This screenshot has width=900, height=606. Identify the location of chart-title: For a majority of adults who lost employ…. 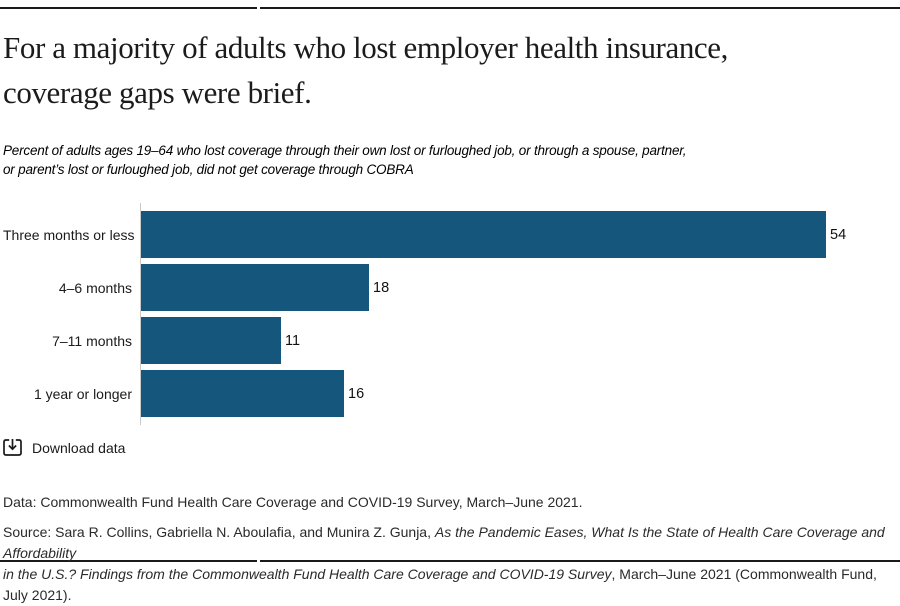
(451, 70).